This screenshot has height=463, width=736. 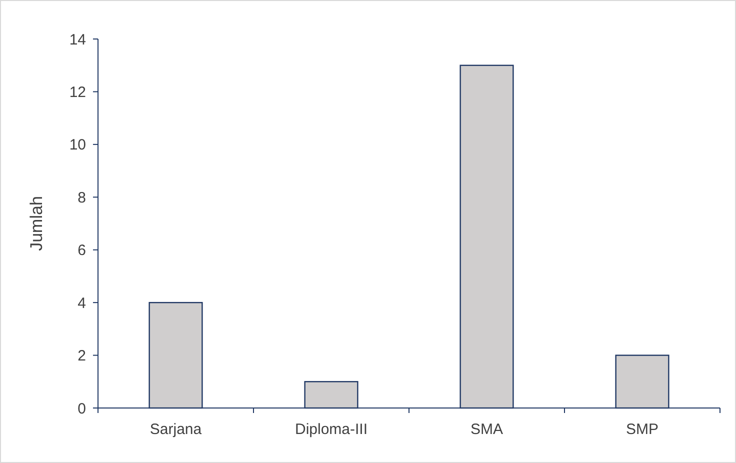 I want to click on y-tick-label: 14, so click(x=77, y=39).